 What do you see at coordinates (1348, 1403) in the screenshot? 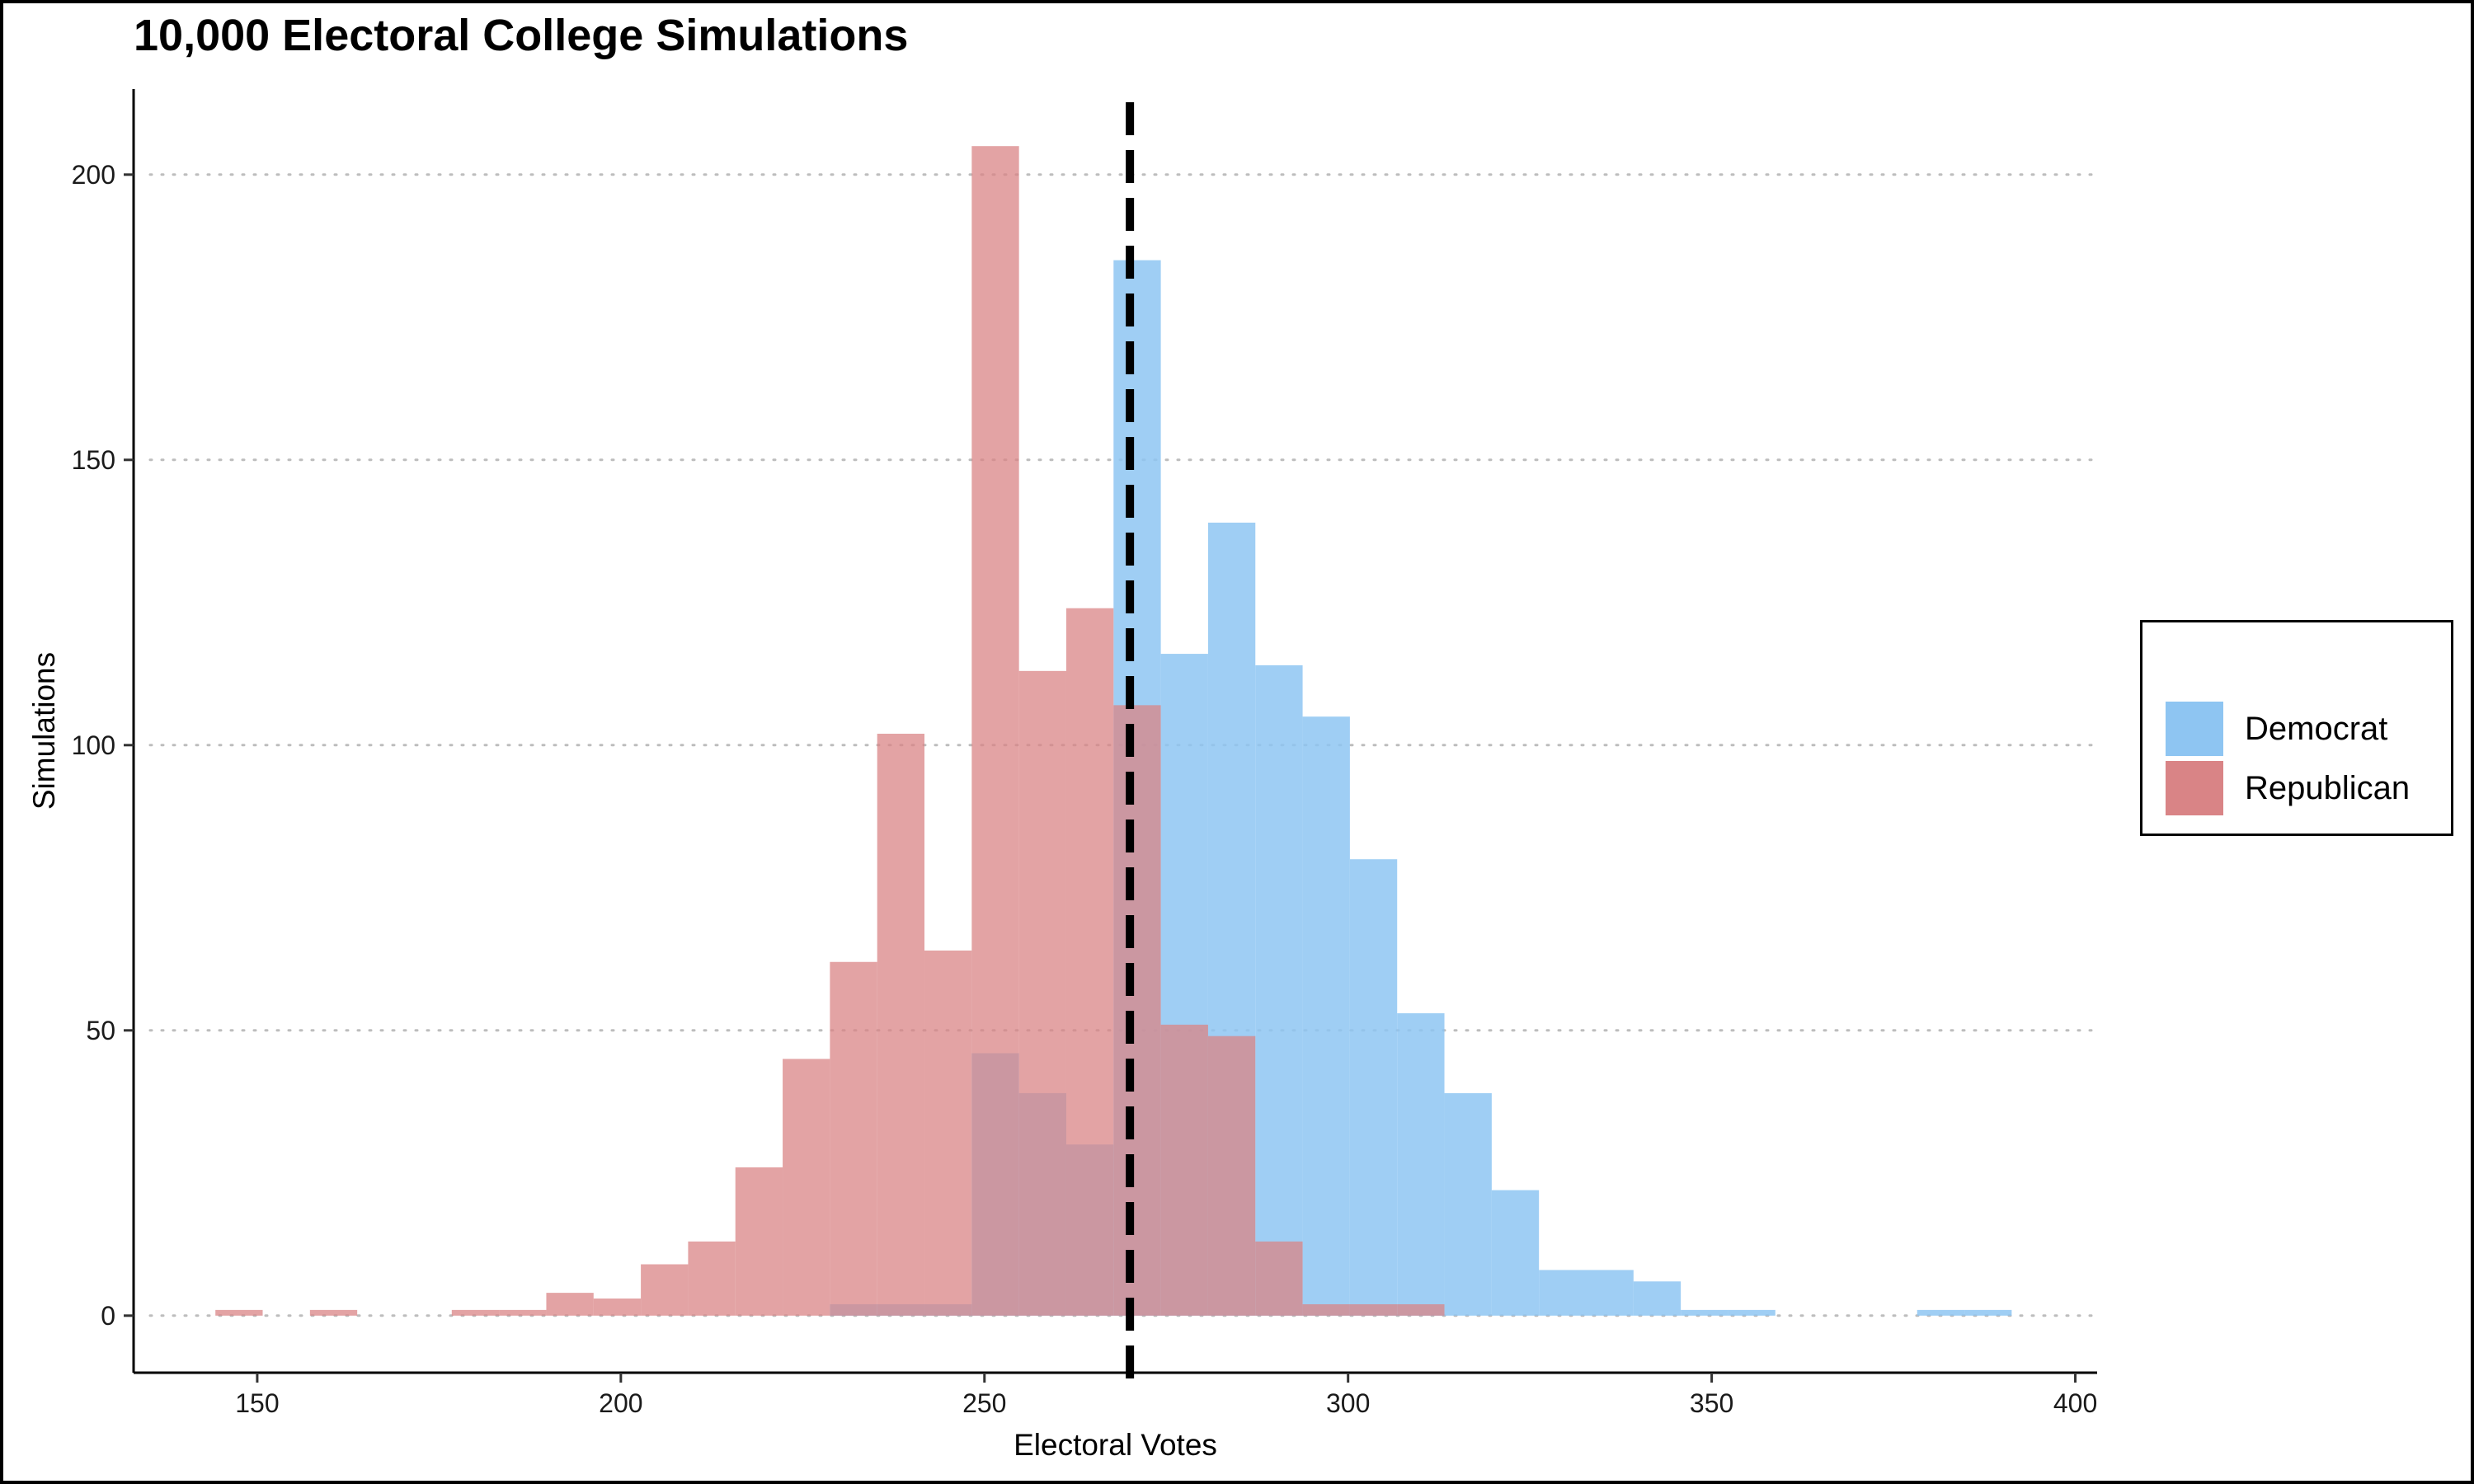
I see `x-tick-label-300: 300` at bounding box center [1348, 1403].